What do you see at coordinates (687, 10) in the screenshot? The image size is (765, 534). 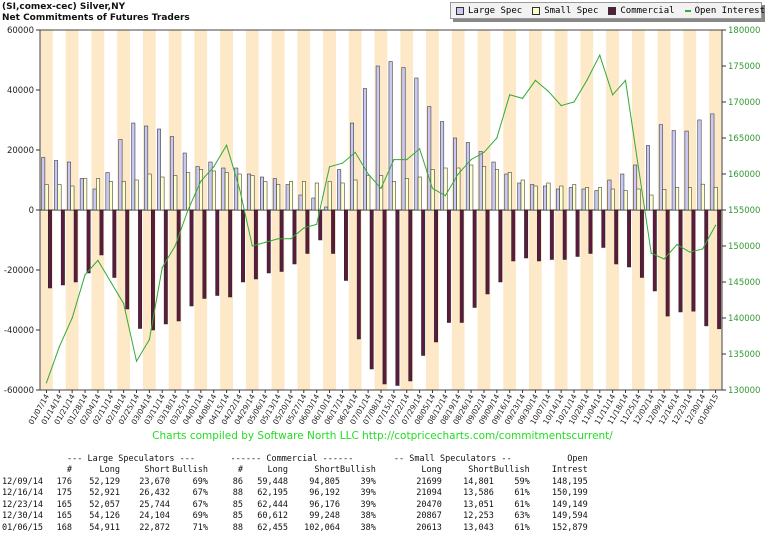 I see `open-interest-line-icon` at bounding box center [687, 10].